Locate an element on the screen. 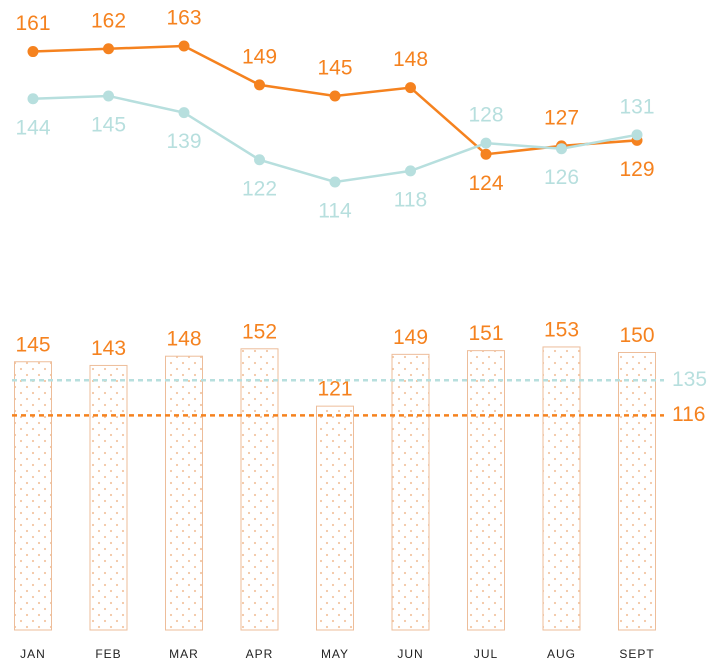  data-label: 153 is located at coordinates (561, 329).